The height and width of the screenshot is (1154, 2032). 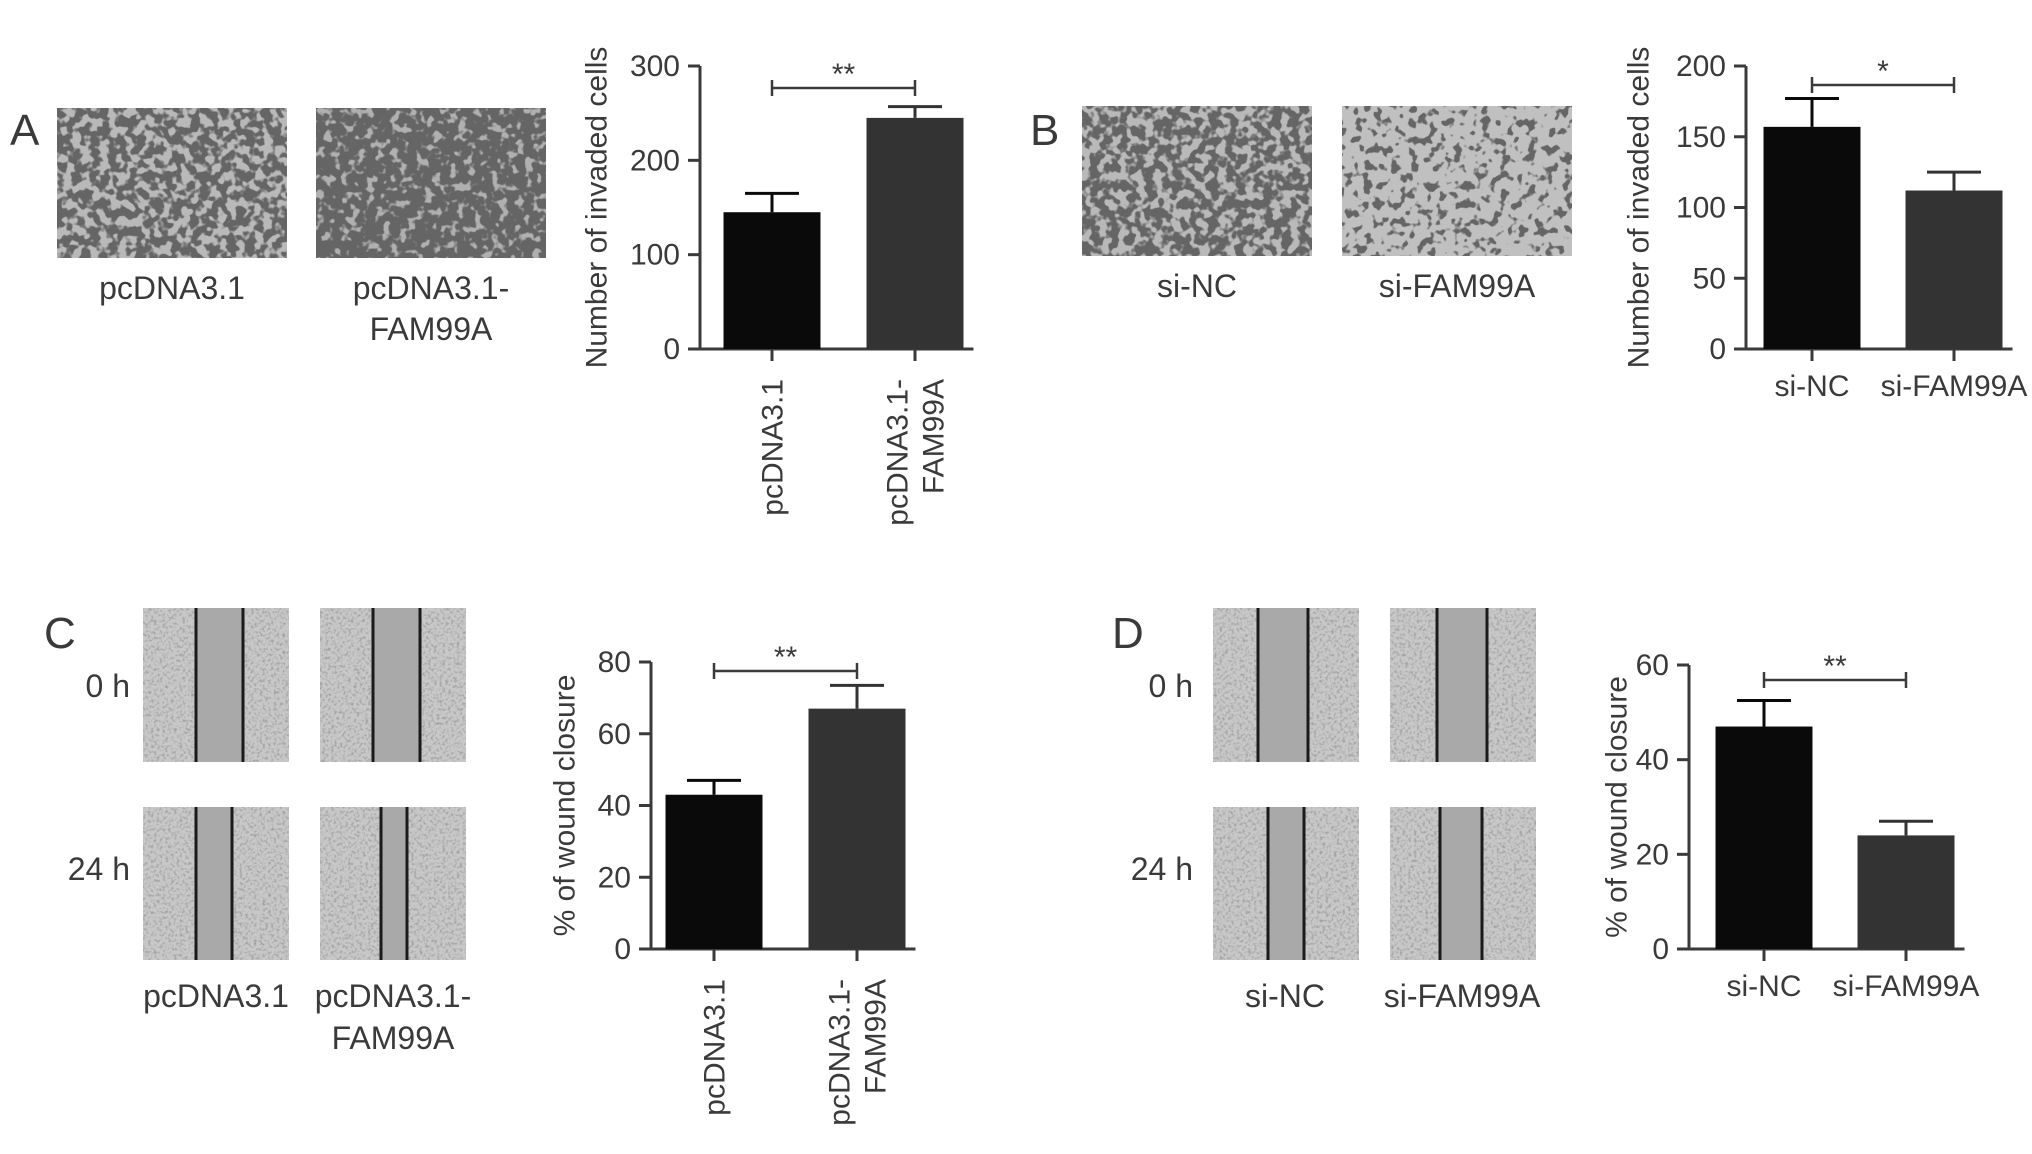 I want to click on image-label-b-2: si-FAM99A, so click(x=1457, y=286).